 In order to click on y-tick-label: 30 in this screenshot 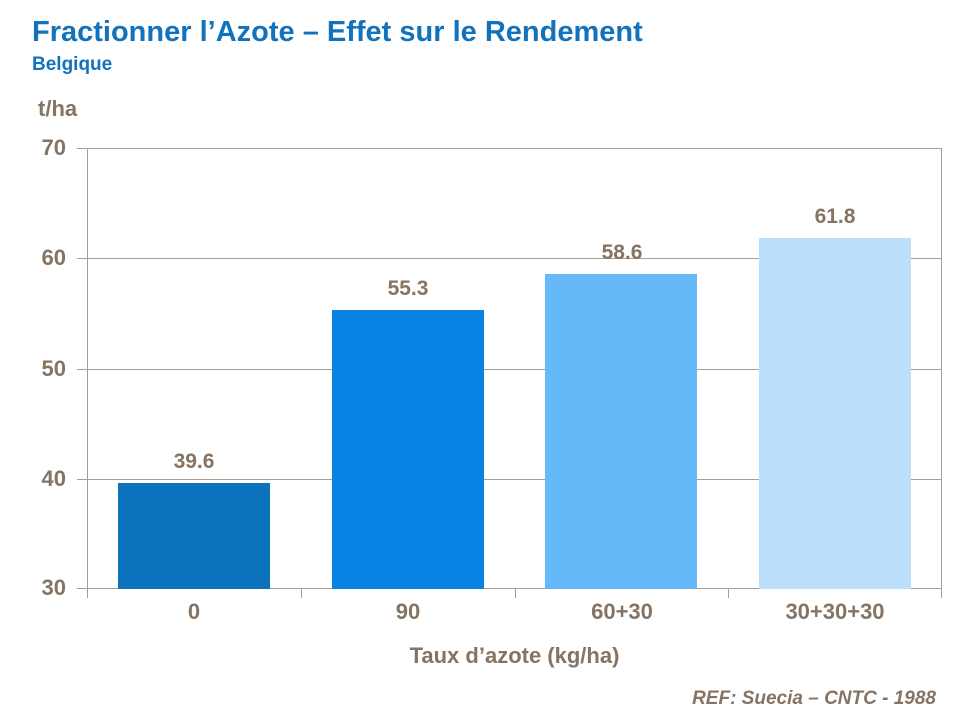, I will do `click(53, 587)`.